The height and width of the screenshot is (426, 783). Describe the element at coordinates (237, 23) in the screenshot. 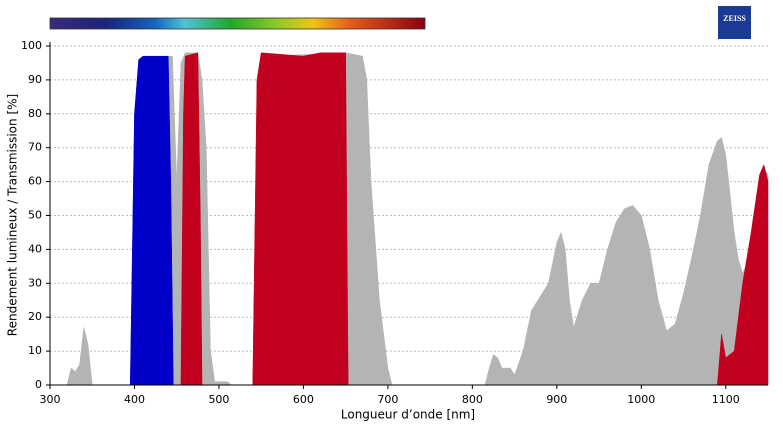

I see `spectrum-bar` at that location.